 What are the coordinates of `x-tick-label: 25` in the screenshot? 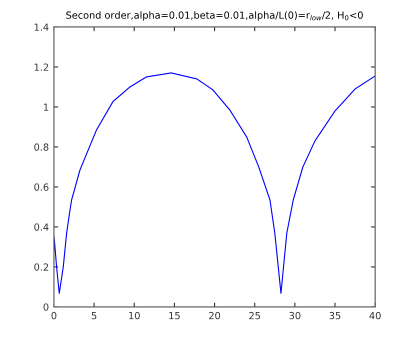 It's located at (254, 316).